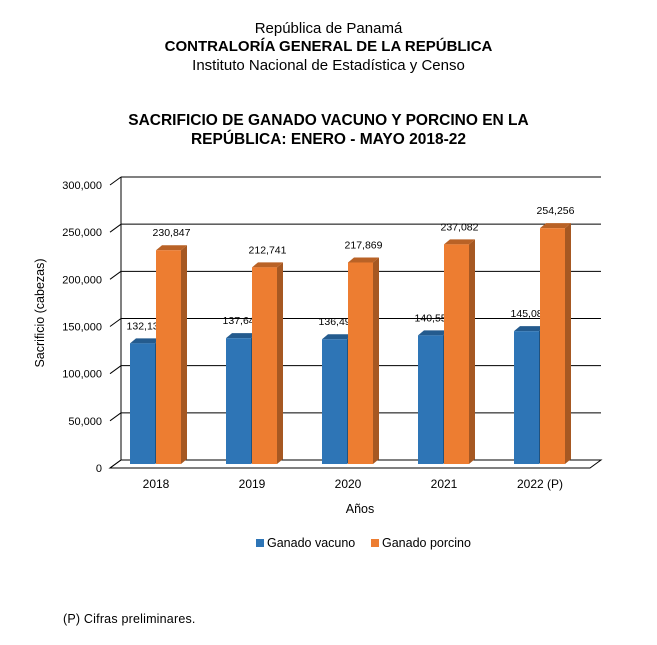 The image size is (657, 645). Describe the element at coordinates (444, 484) in the screenshot. I see `x-tick-label: 2021` at that location.